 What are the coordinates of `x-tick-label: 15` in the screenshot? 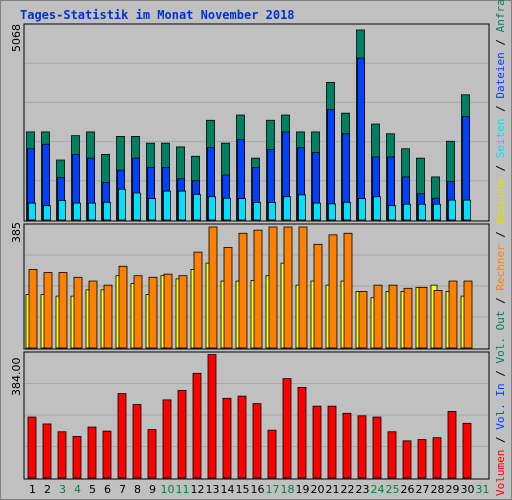 It's located at (243, 489).